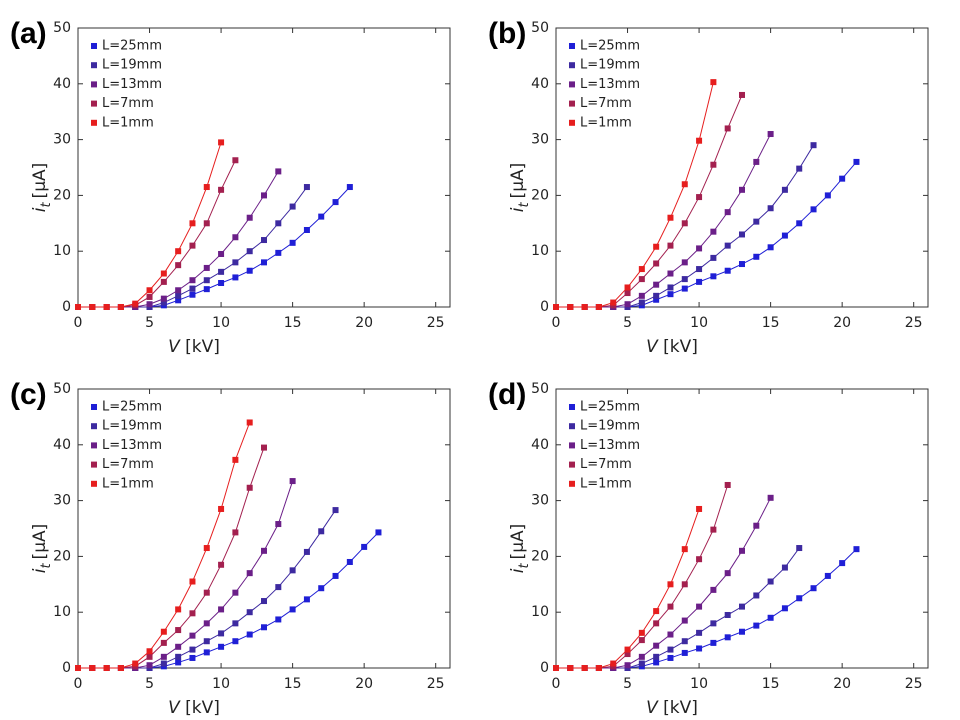  Describe the element at coordinates (62, 445) in the screenshot. I see `y-tick-label: 40` at that location.